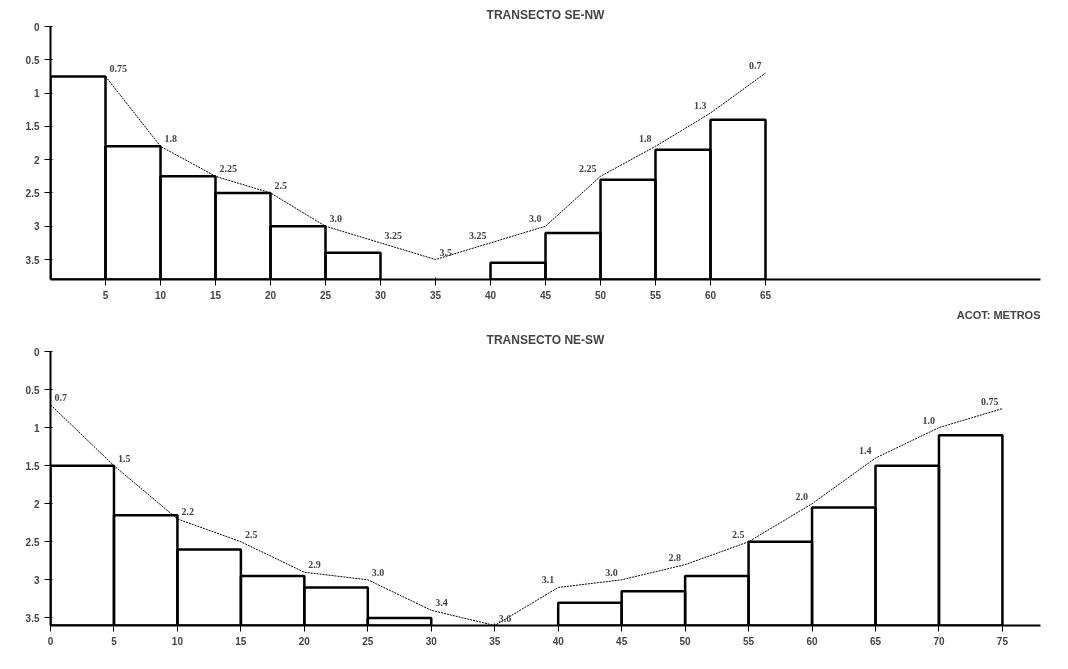  What do you see at coordinates (50, 641) in the screenshot?
I see `x-tick-label: 0` at bounding box center [50, 641].